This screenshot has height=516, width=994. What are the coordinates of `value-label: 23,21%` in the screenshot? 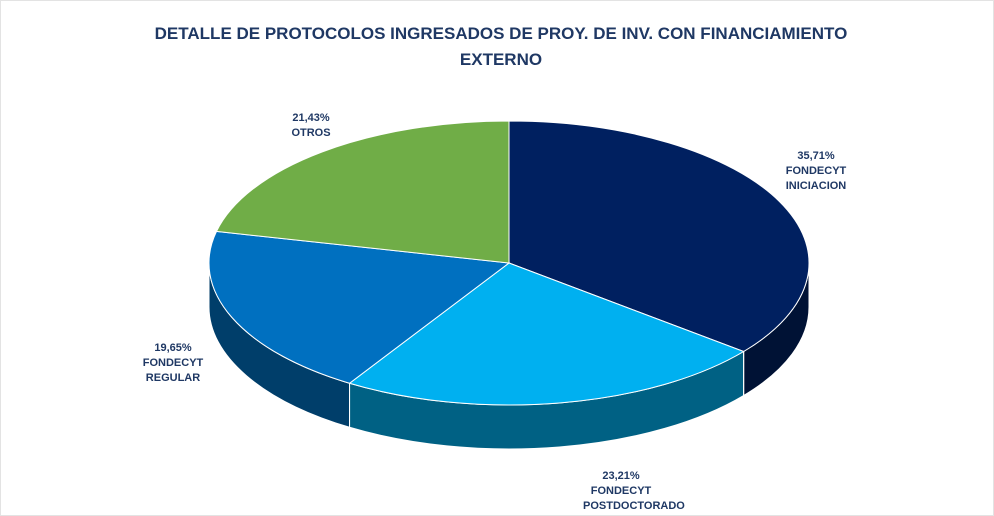 It's located at (621, 476).